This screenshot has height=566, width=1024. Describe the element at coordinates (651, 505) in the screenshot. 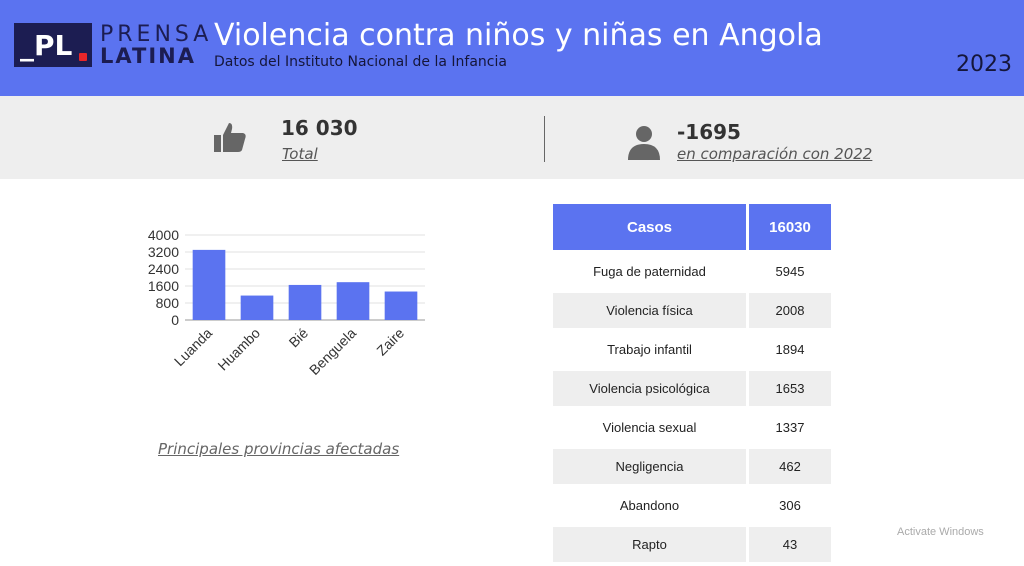

I see `table-cell-category: Abandono` at that location.